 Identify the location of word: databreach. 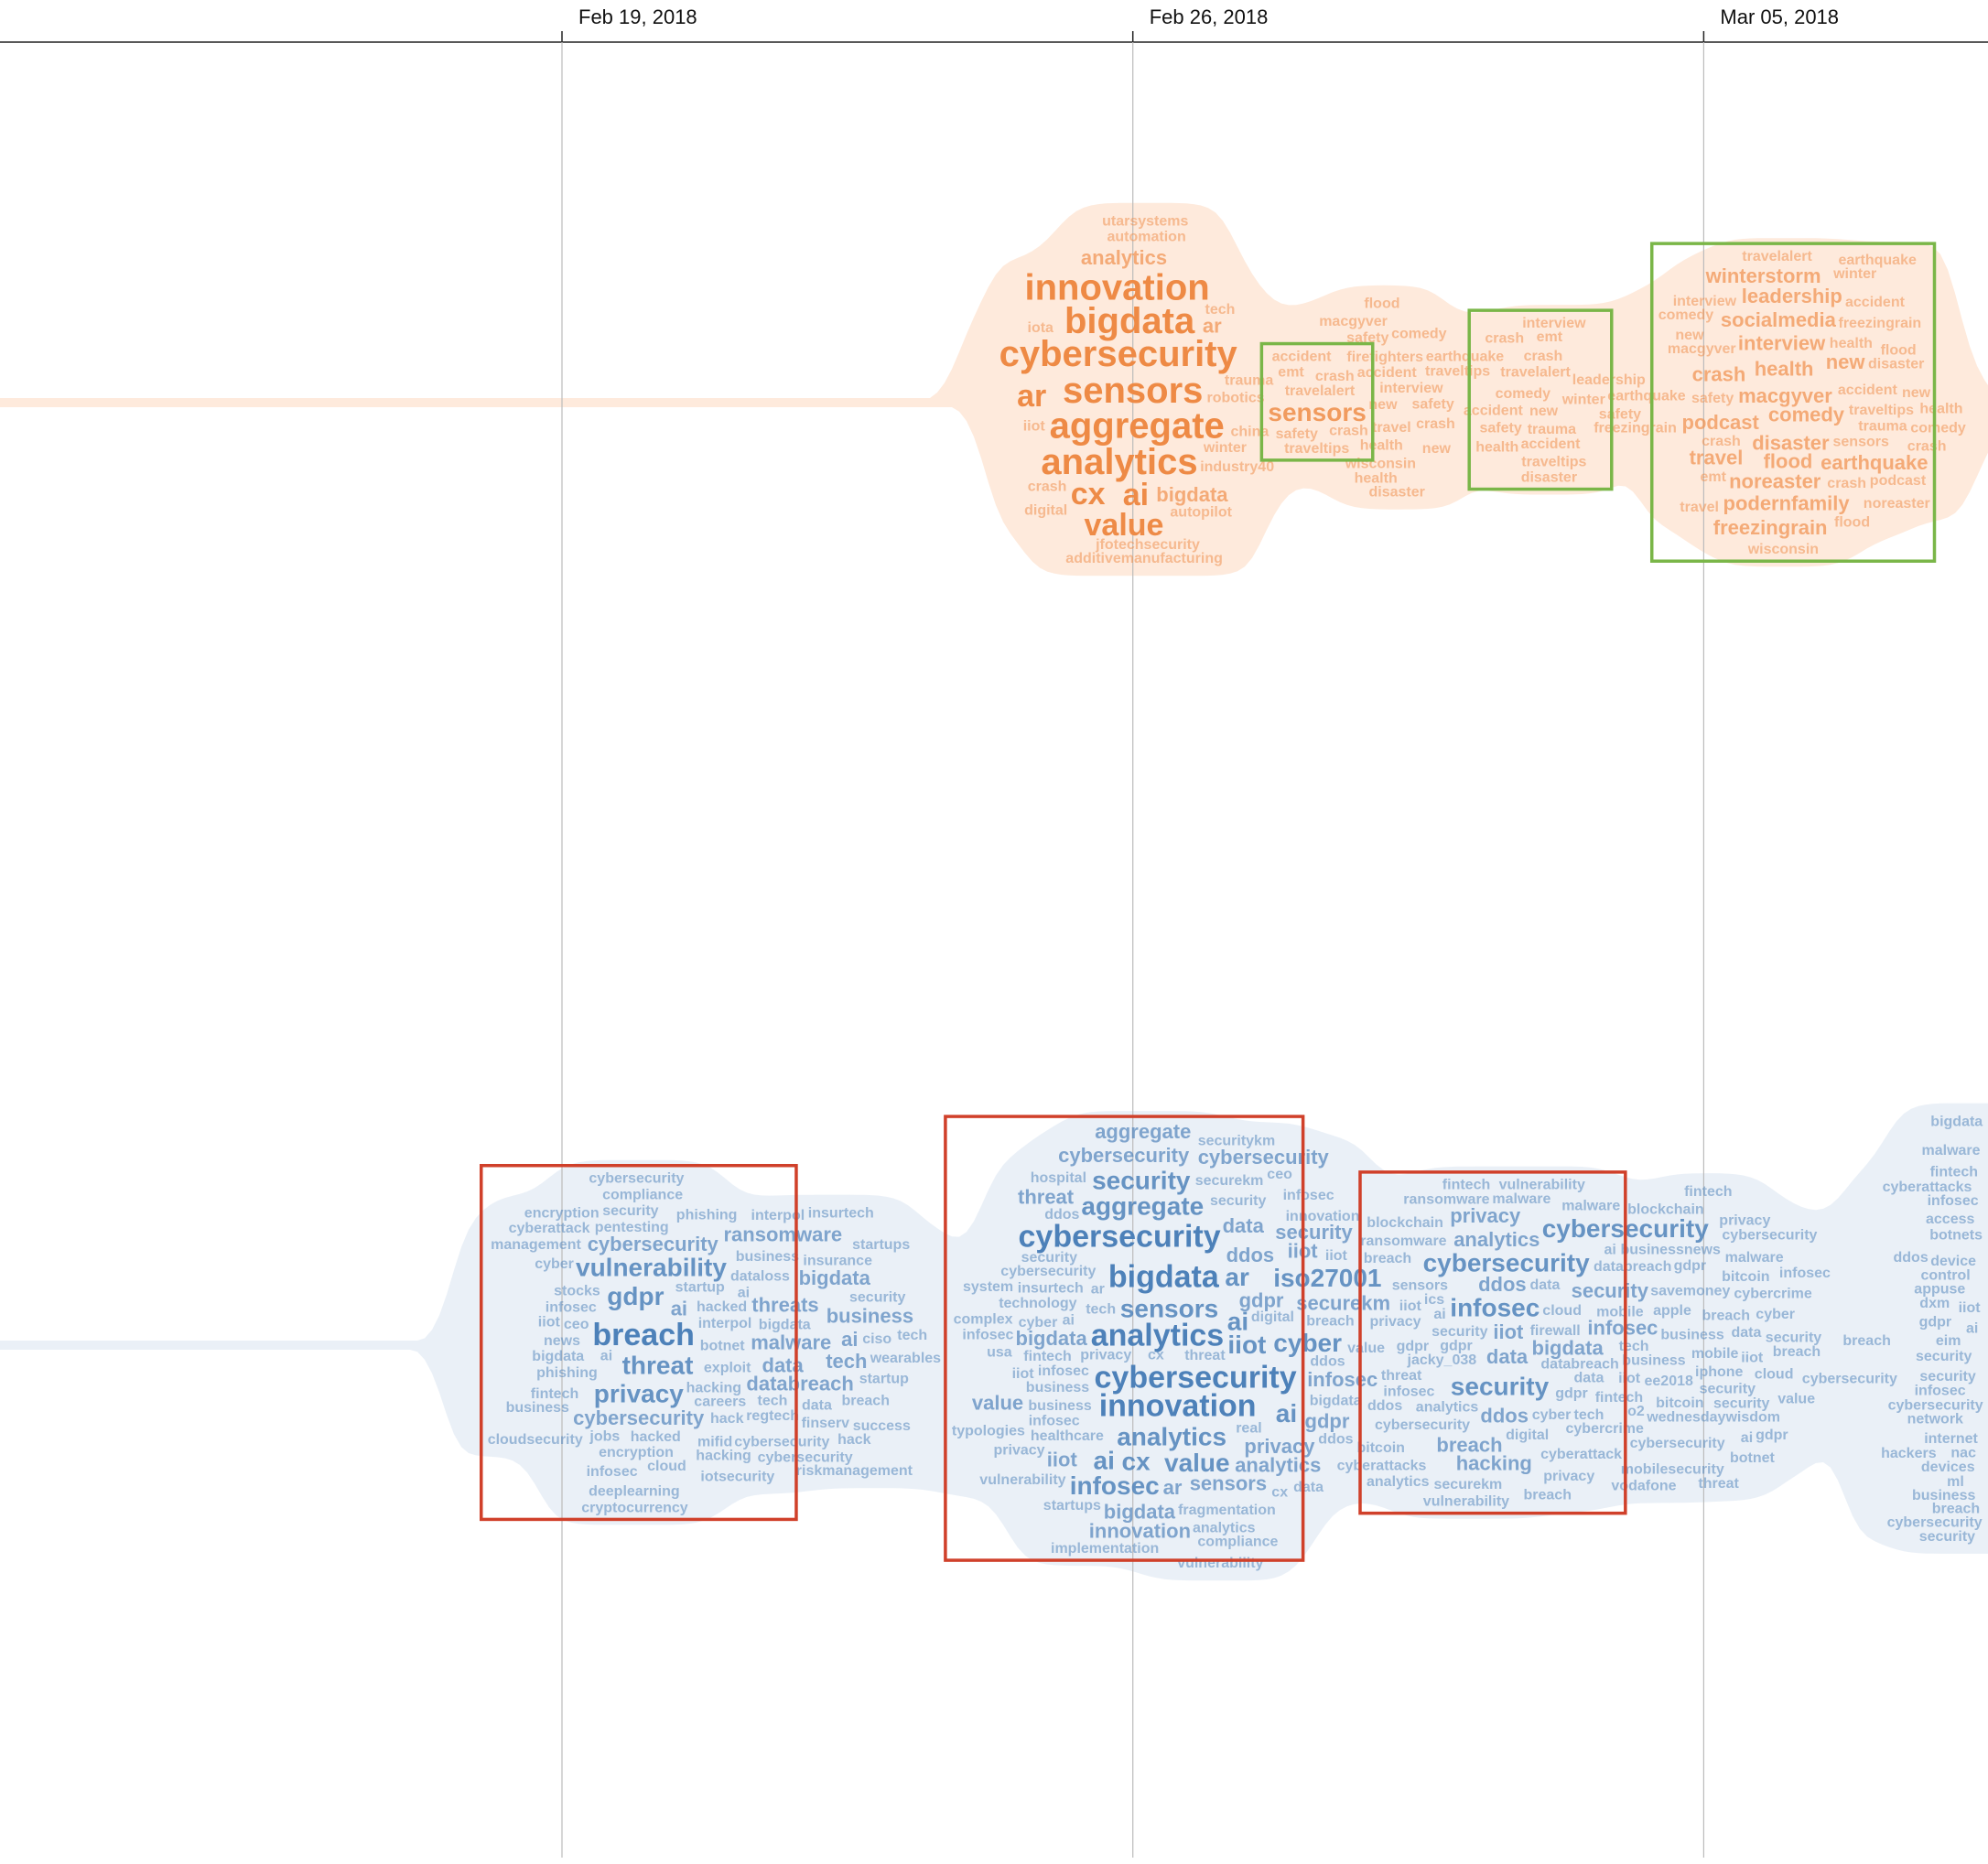
(1579, 1364).